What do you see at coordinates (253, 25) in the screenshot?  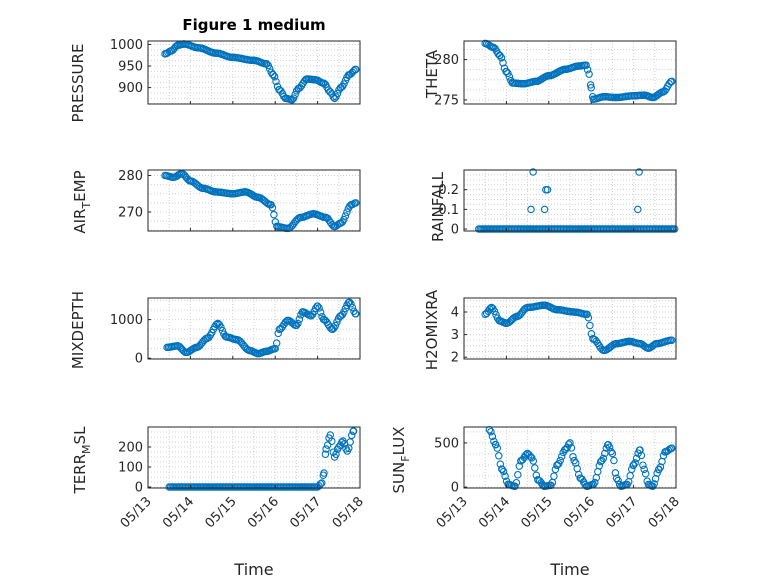 I see `figure-title: Figure 1 medium` at bounding box center [253, 25].